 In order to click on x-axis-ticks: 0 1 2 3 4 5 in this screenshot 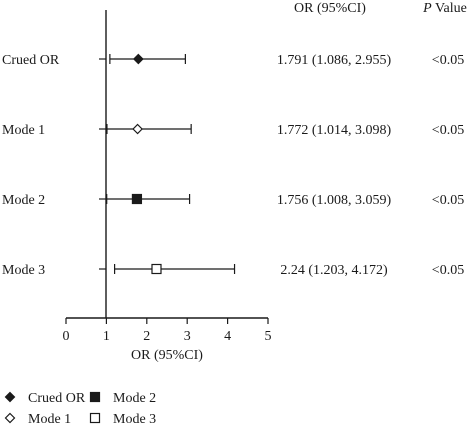, I will do `click(167, 331)`.